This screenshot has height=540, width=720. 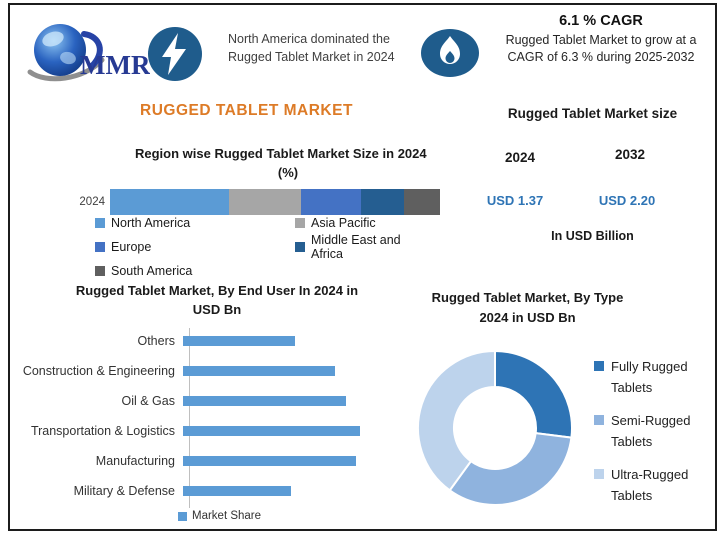 What do you see at coordinates (131, 247) in the screenshot?
I see `legend-label: Europe` at bounding box center [131, 247].